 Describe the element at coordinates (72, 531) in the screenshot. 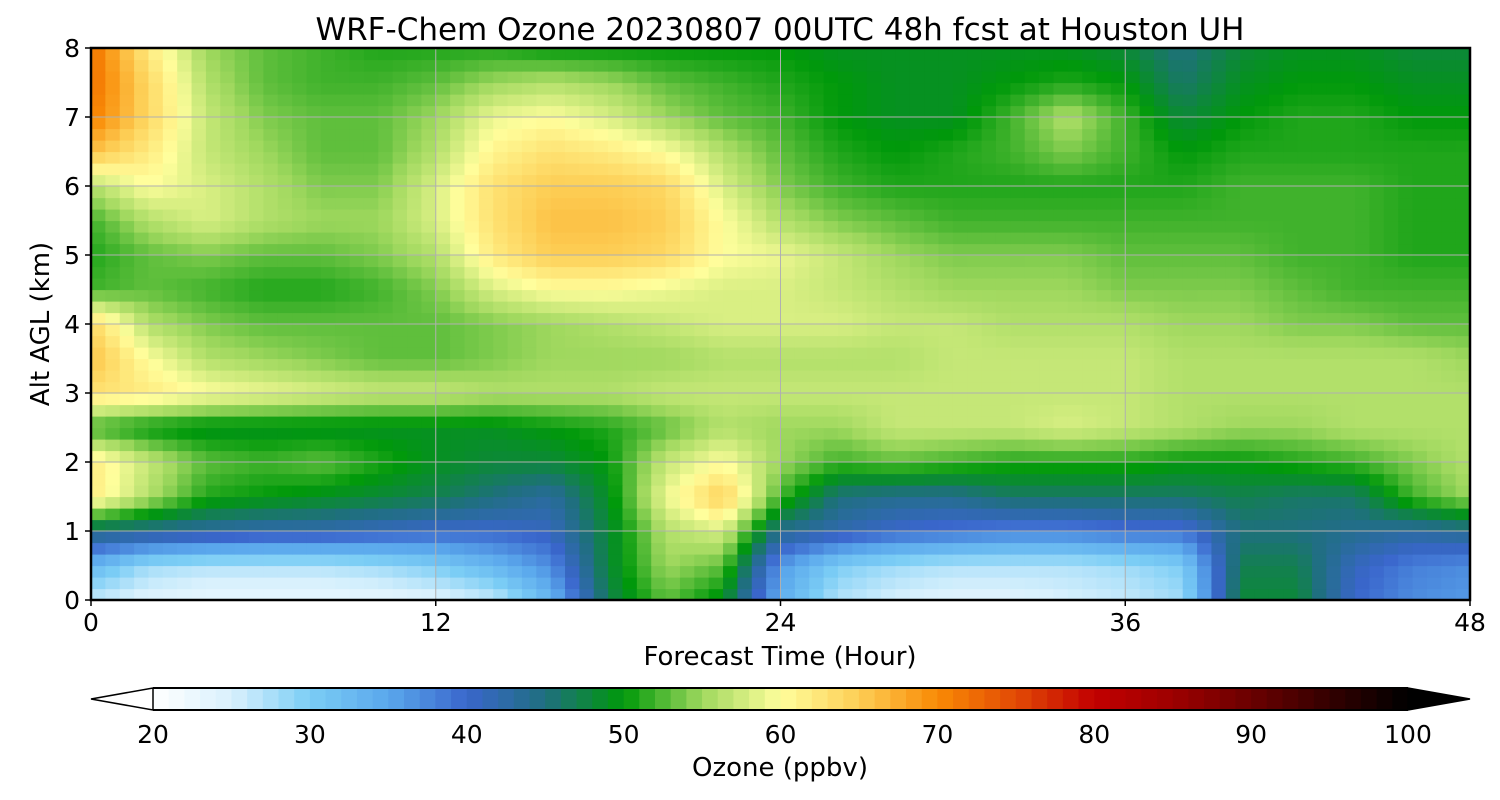

I see `y-tick-label: 1` at that location.